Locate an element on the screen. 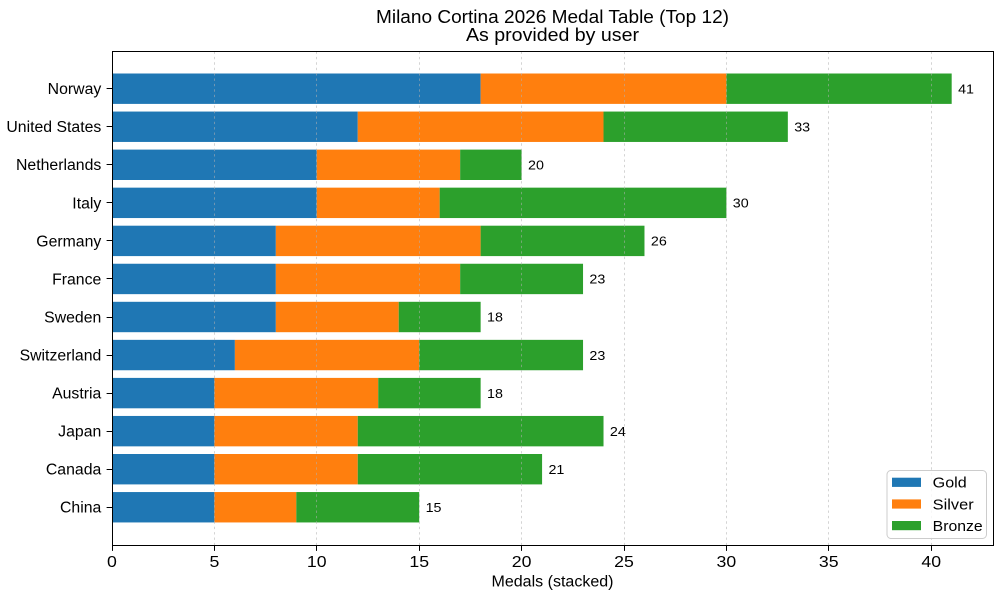  svg-text: 33 is located at coordinates (802, 126).